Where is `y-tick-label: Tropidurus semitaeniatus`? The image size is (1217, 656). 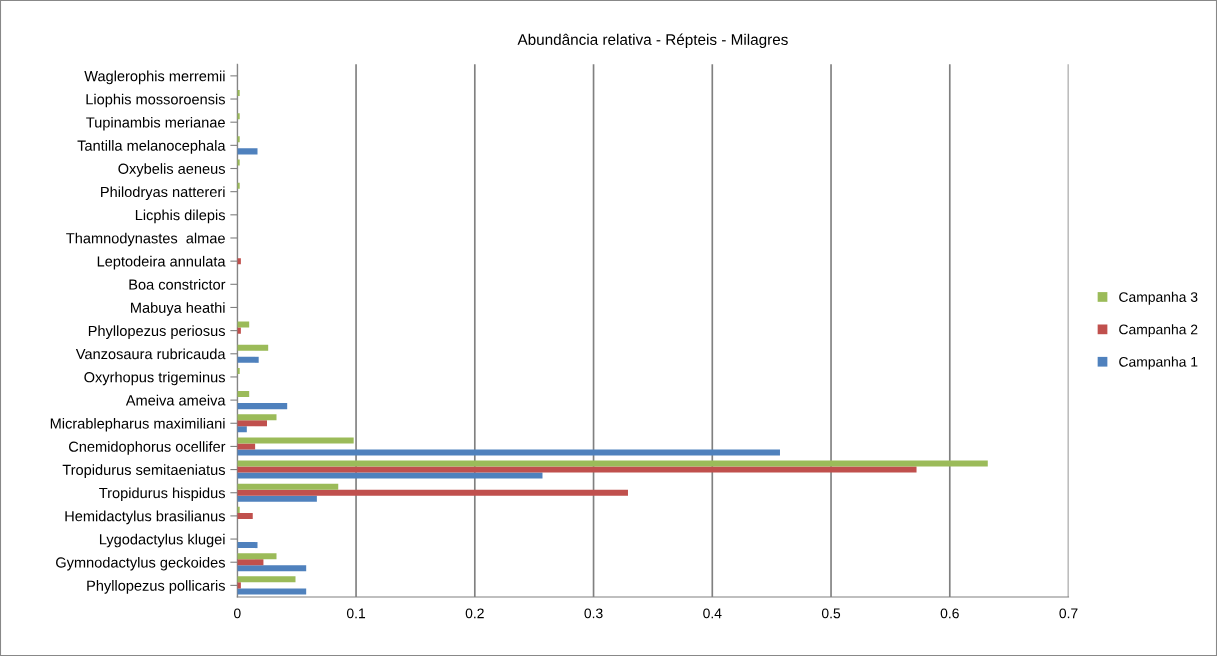
y-tick-label: Tropidurus semitaeniatus is located at coordinates (143, 471).